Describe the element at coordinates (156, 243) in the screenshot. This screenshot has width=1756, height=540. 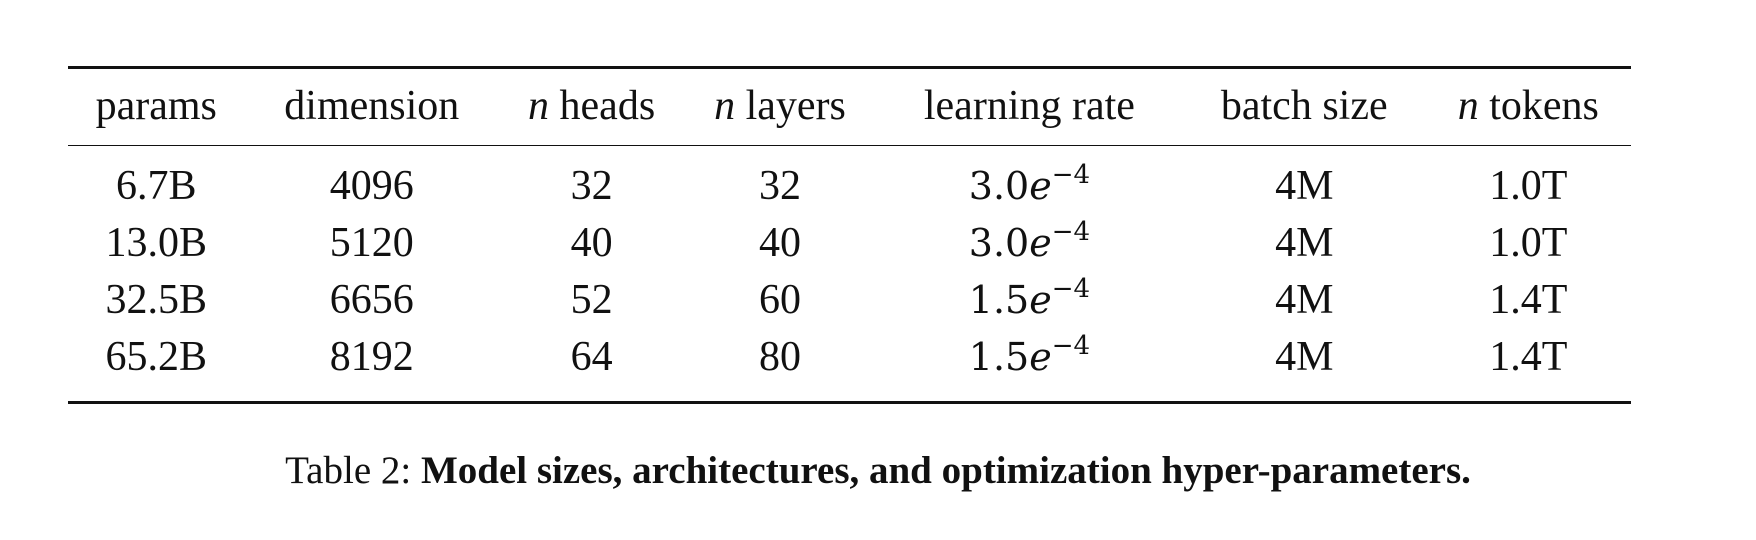
I see `cell-params: 13.0B` at that location.